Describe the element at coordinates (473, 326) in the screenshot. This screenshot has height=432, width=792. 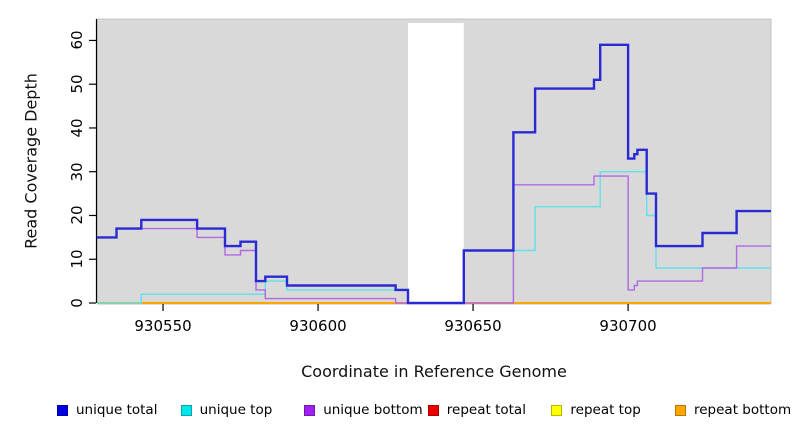
I see `x-tick-label: 930650` at that location.